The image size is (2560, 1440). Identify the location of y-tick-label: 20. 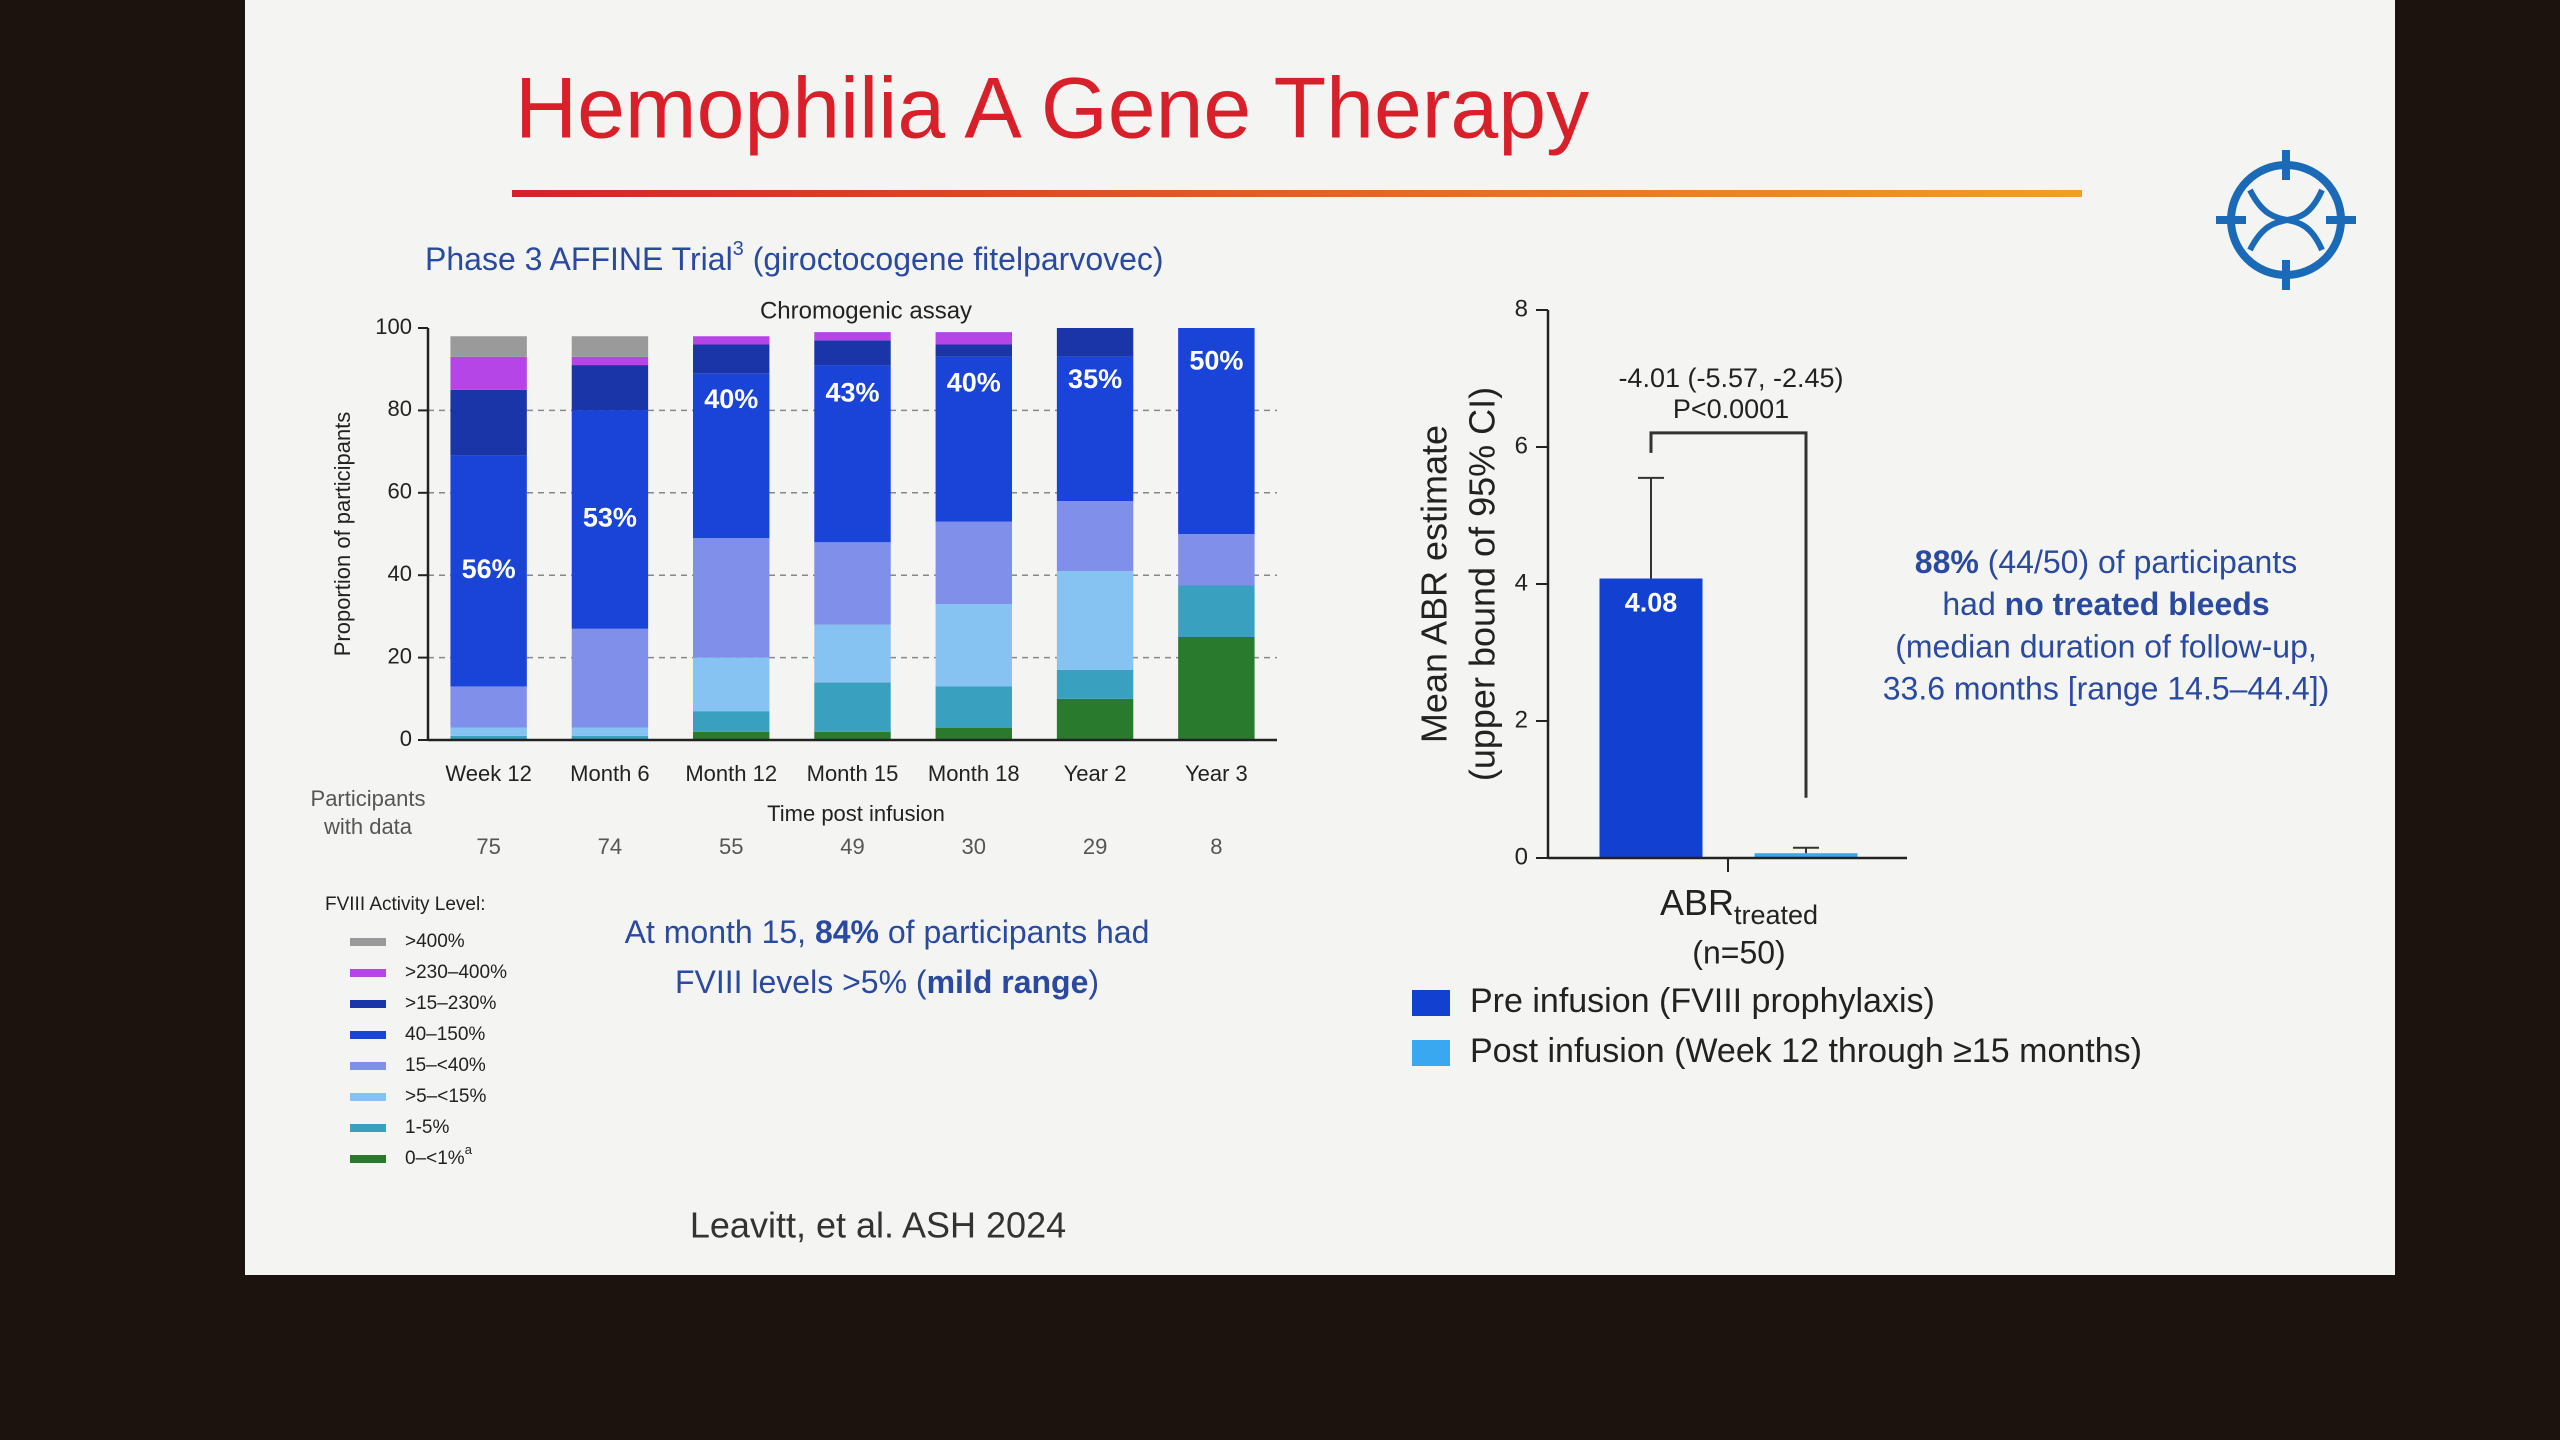
(400, 655).